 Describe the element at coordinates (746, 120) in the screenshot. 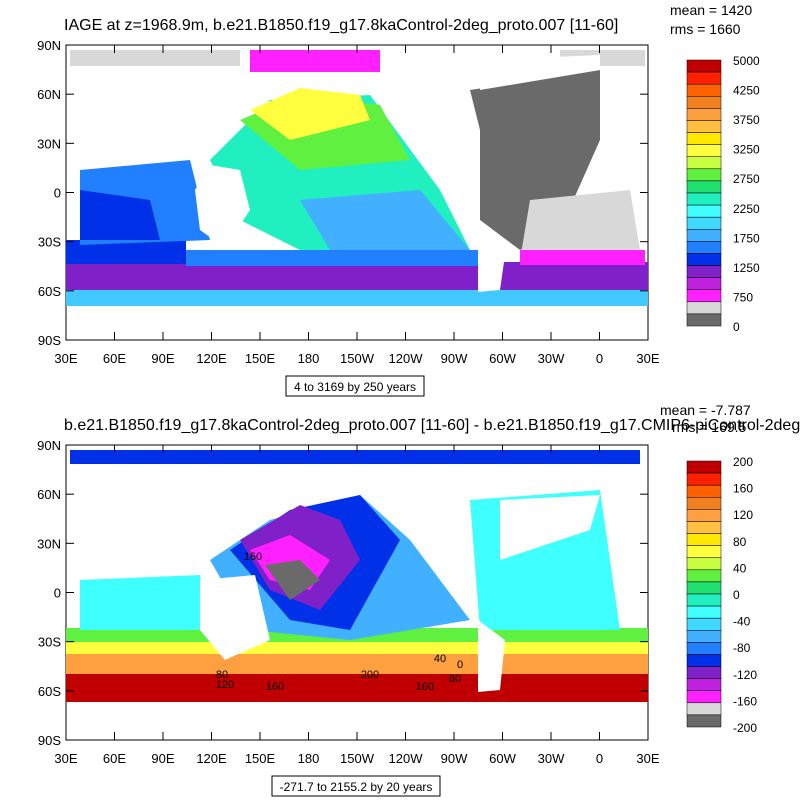

I see `colorbar-label: 3750` at that location.